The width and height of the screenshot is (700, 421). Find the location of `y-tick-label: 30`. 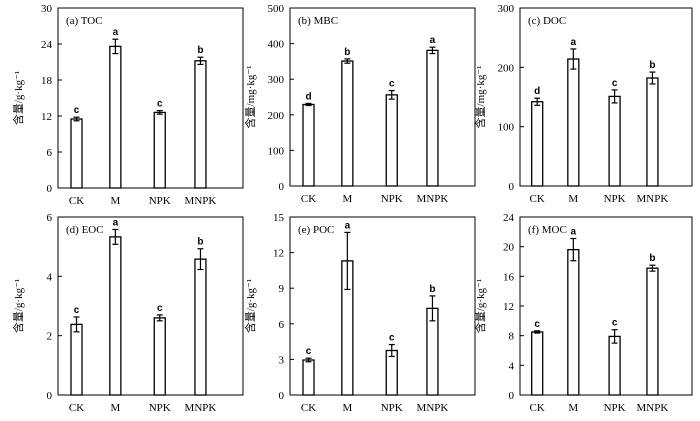

y-tick-label: 30 is located at coordinates (47, 9).